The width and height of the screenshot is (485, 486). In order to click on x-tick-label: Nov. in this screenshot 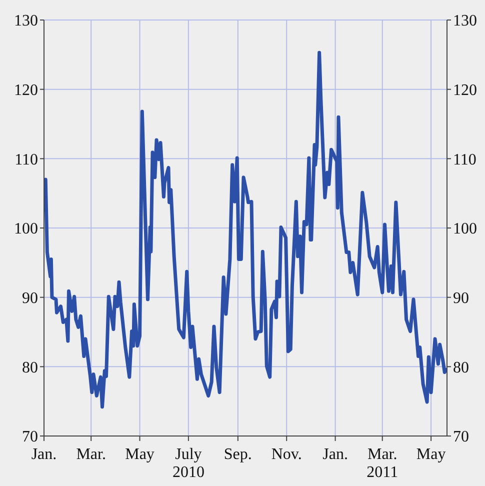, I will do `click(286, 454)`.